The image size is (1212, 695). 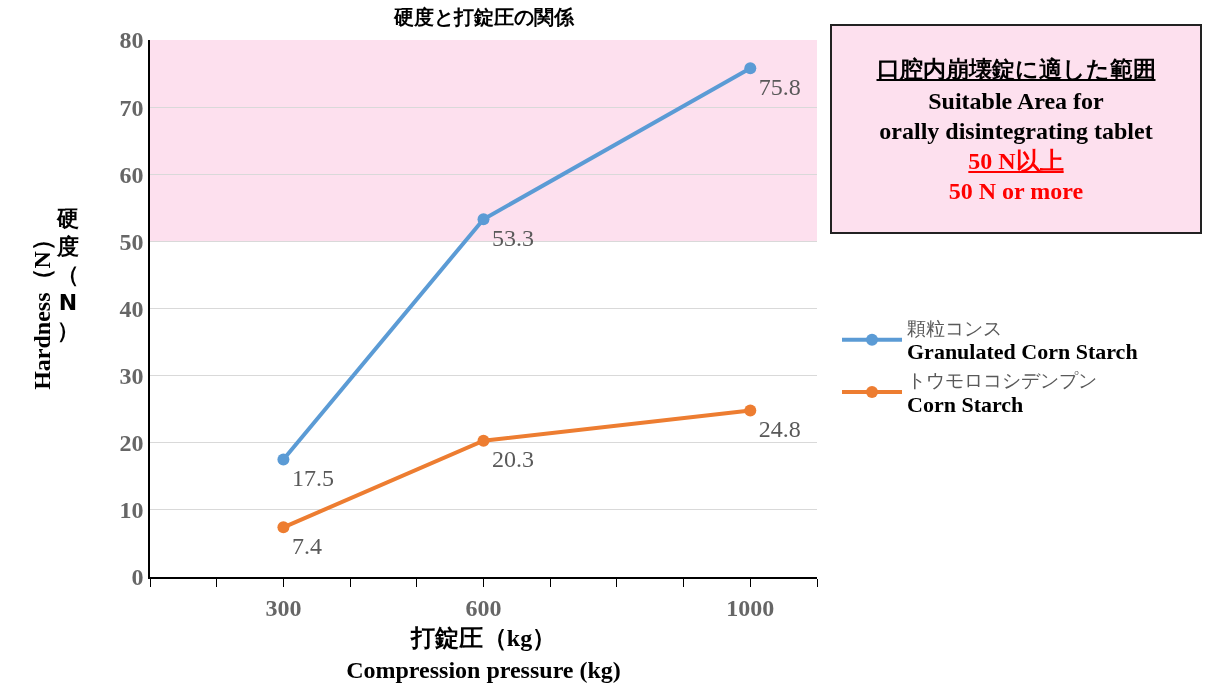 I want to click on x-tick-label: 300, so click(x=283, y=607).